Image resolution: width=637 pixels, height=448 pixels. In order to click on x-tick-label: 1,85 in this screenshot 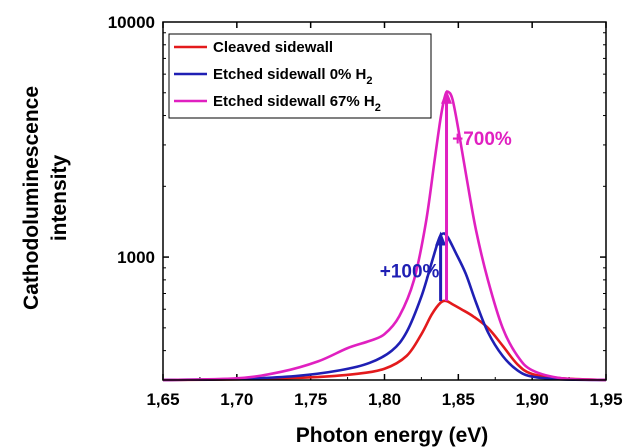, I will do `click(458, 399)`.